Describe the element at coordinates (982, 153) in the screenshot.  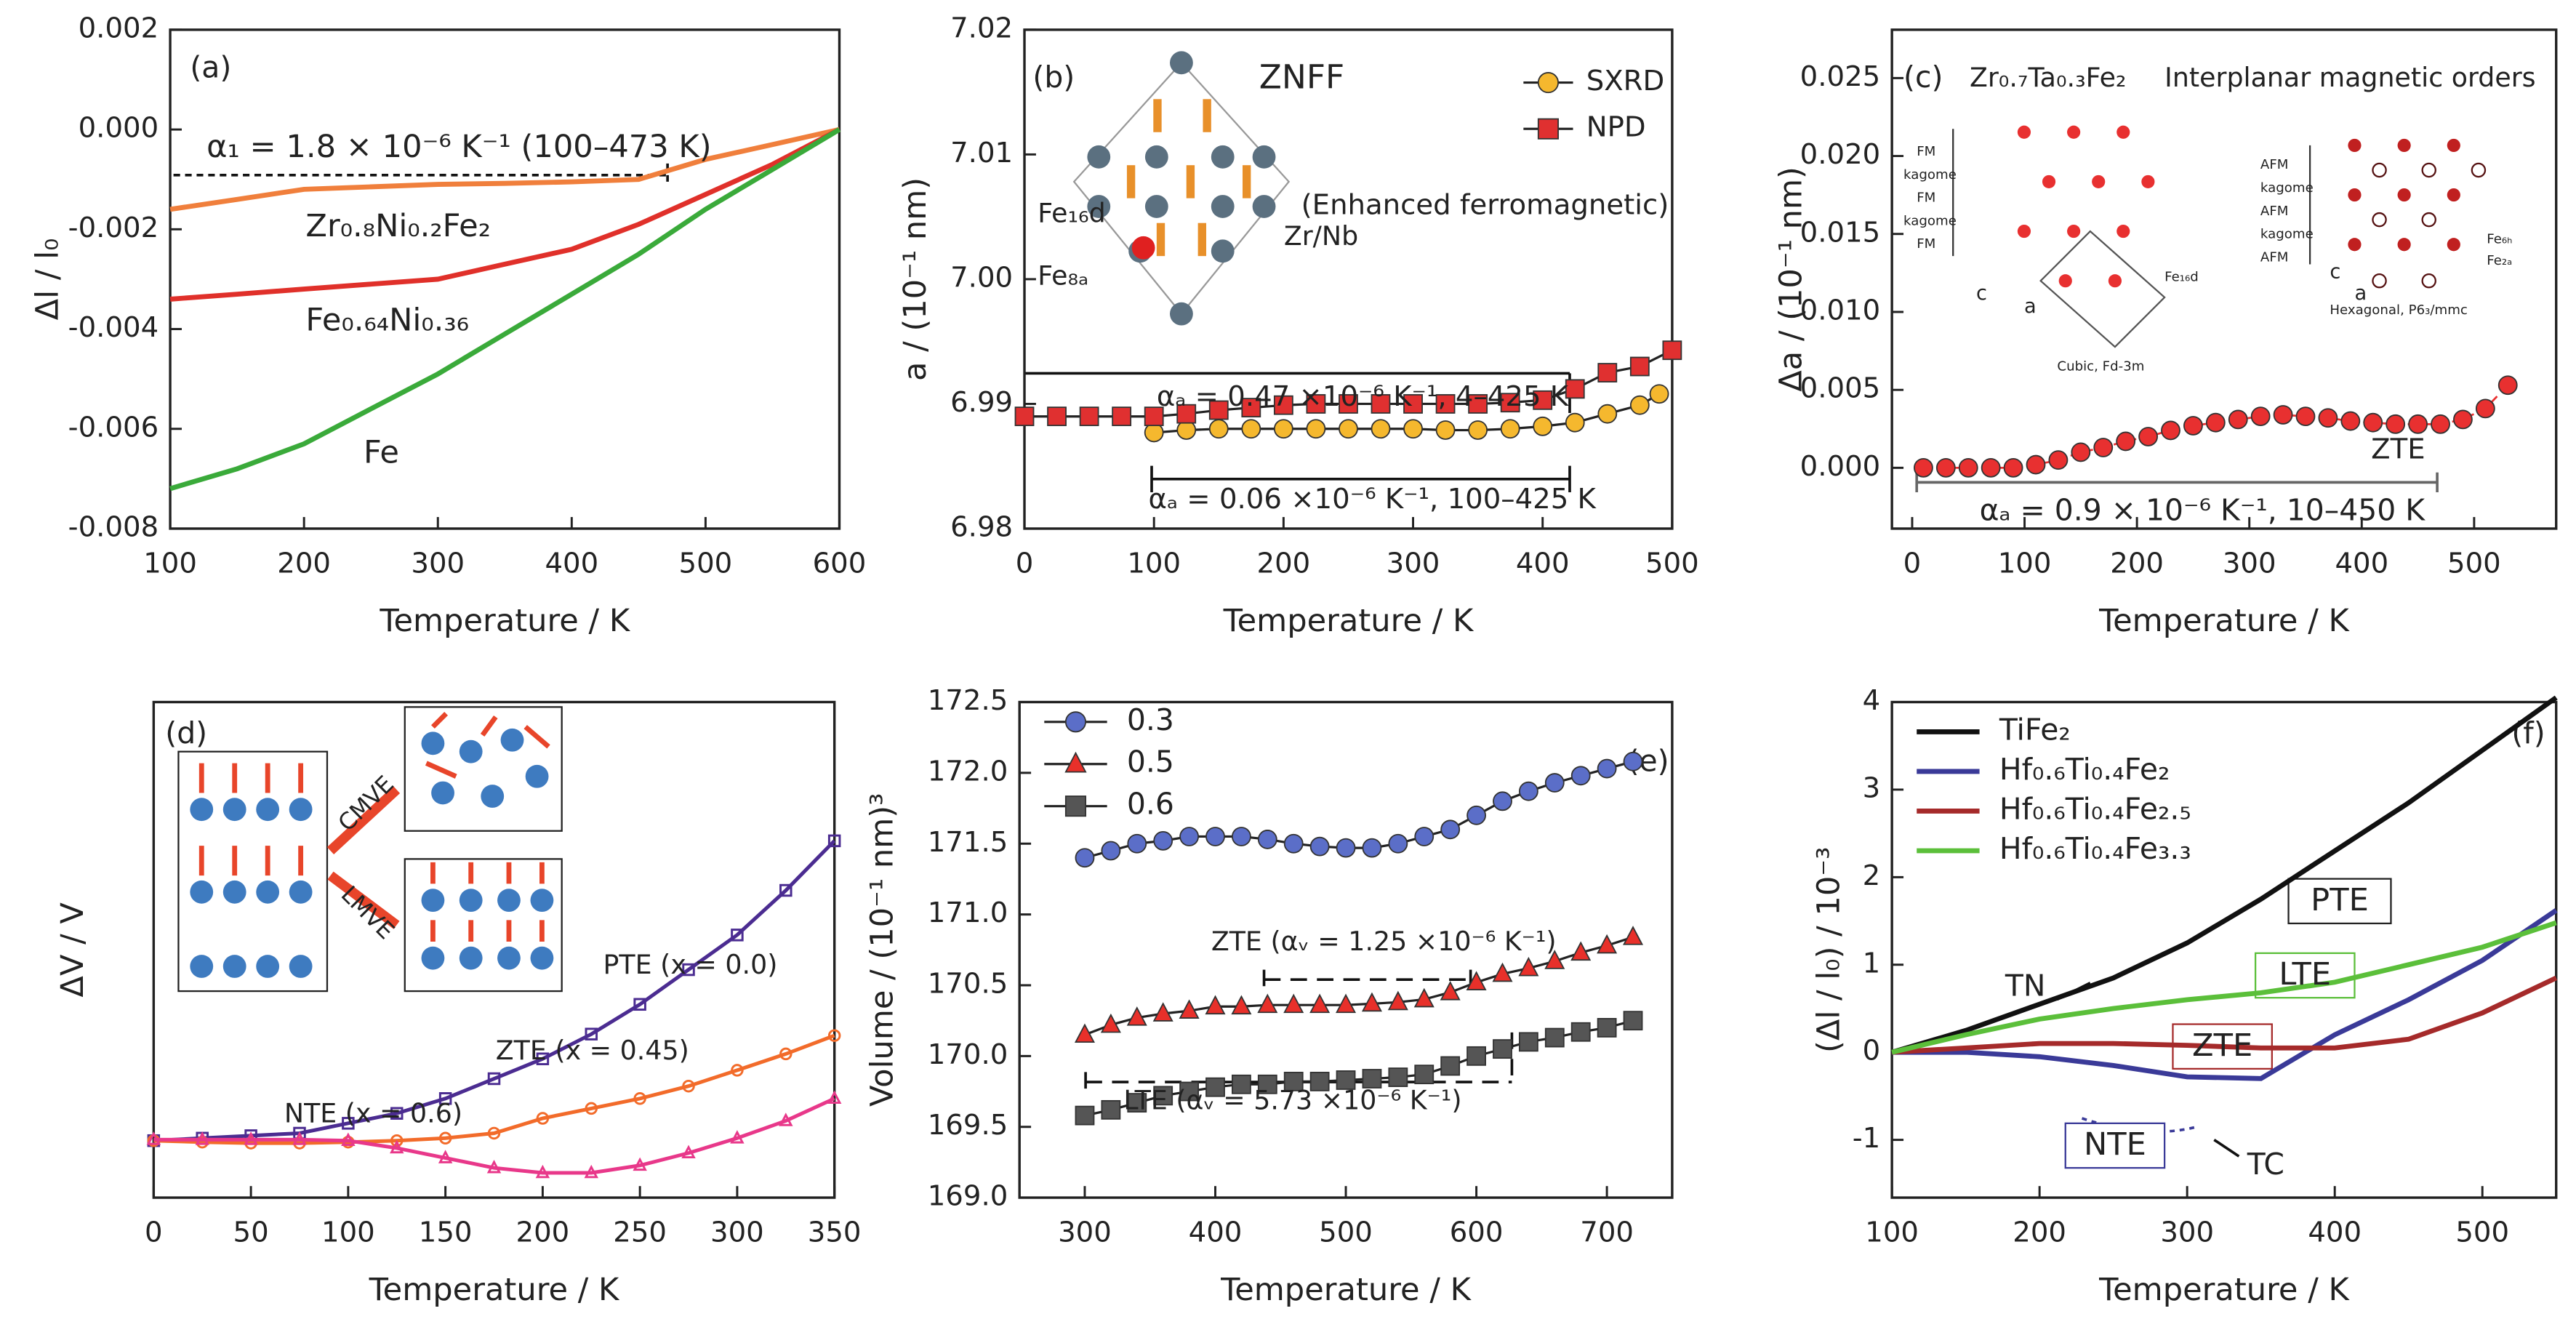
I see `y-tick-label: 7.01` at that location.